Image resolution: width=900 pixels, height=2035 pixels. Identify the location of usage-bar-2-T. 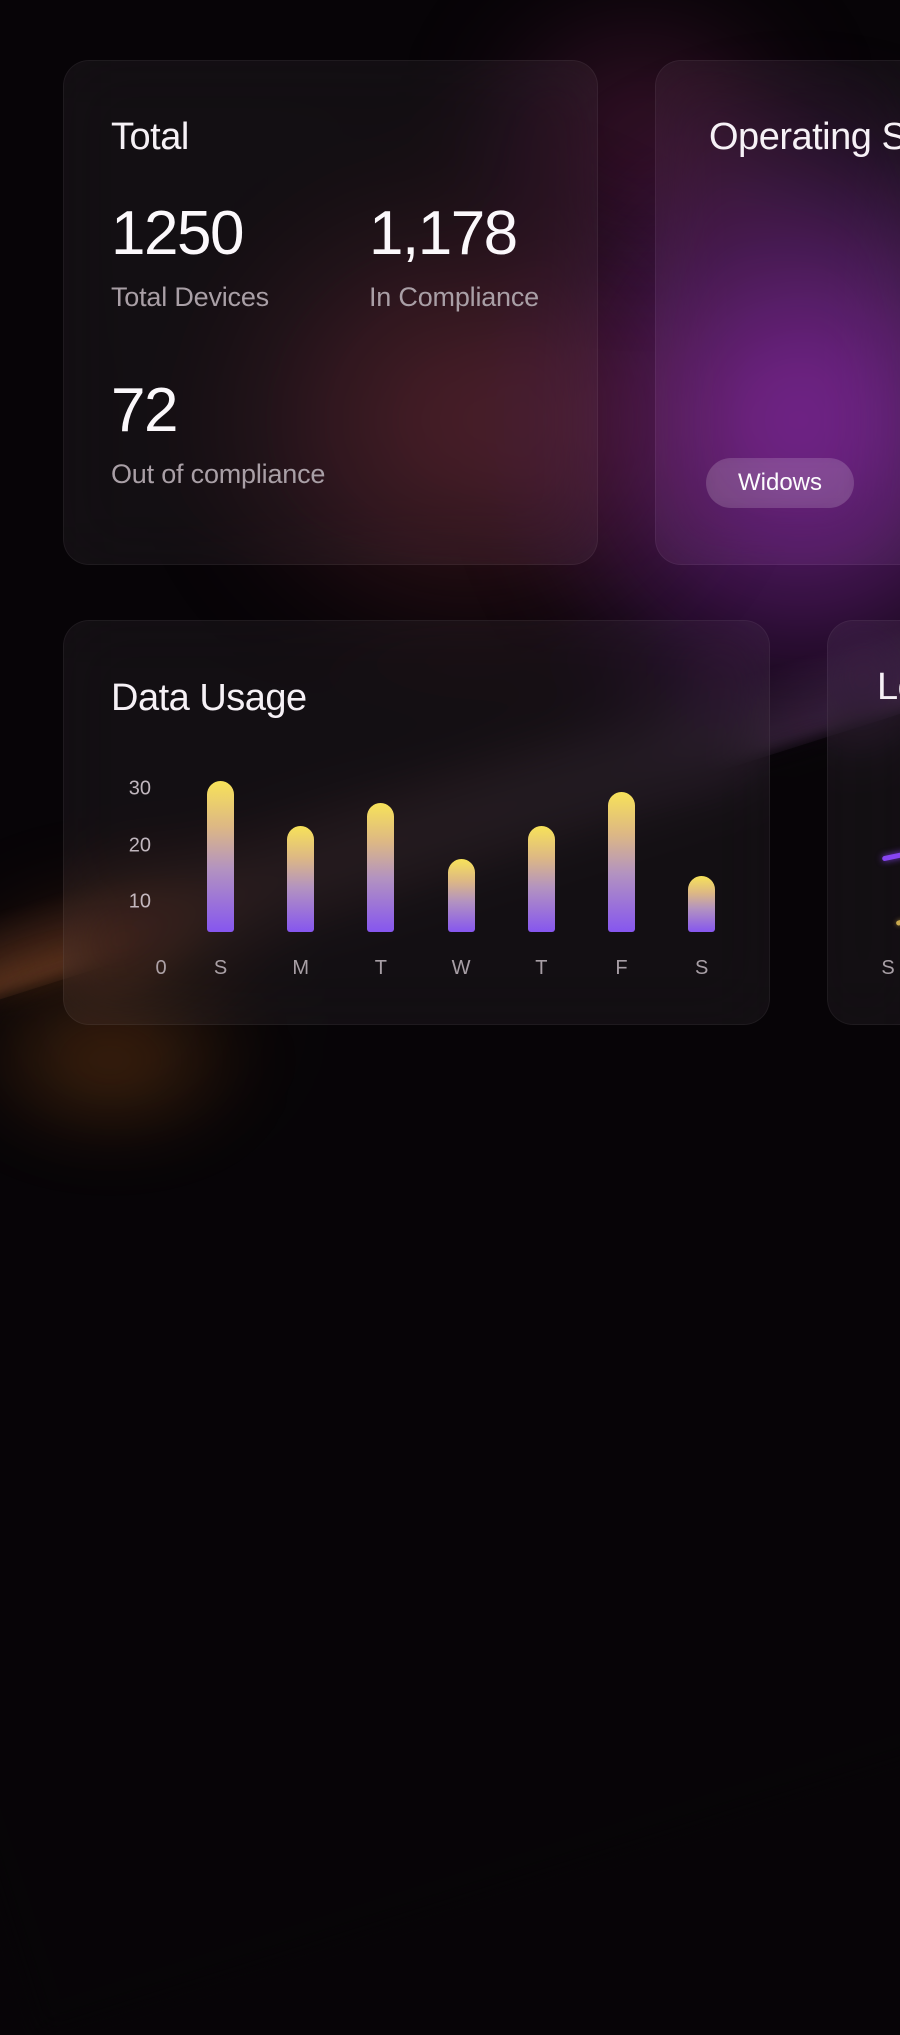
(381, 867).